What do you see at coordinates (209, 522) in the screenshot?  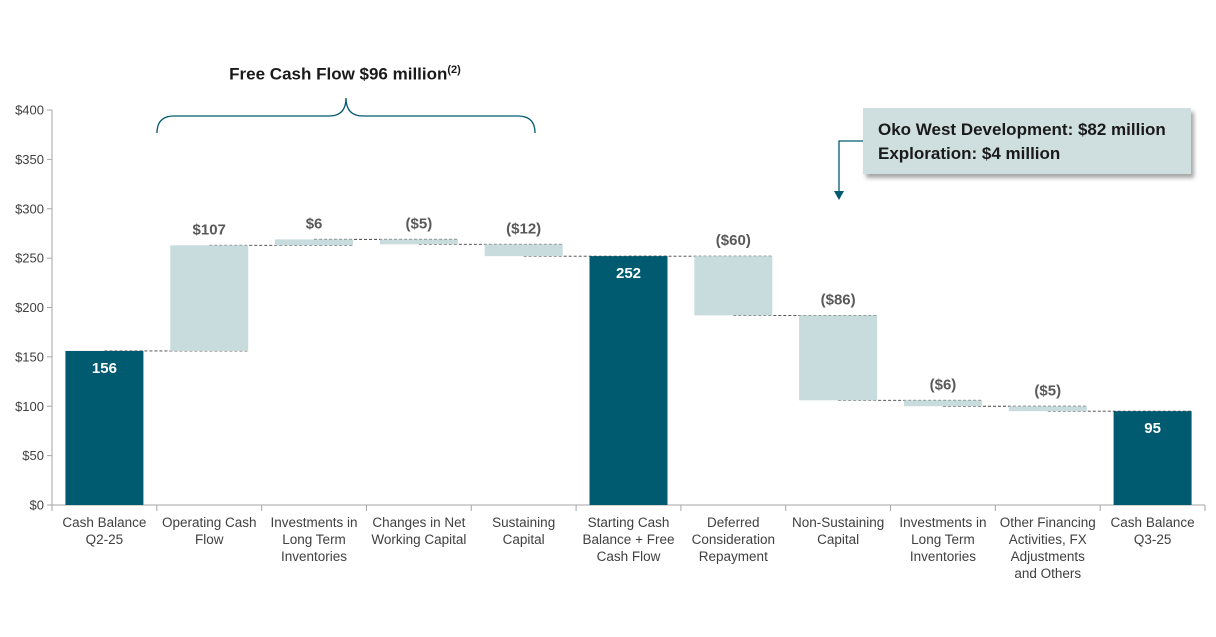 I see `category-label-line: Operating Cash` at bounding box center [209, 522].